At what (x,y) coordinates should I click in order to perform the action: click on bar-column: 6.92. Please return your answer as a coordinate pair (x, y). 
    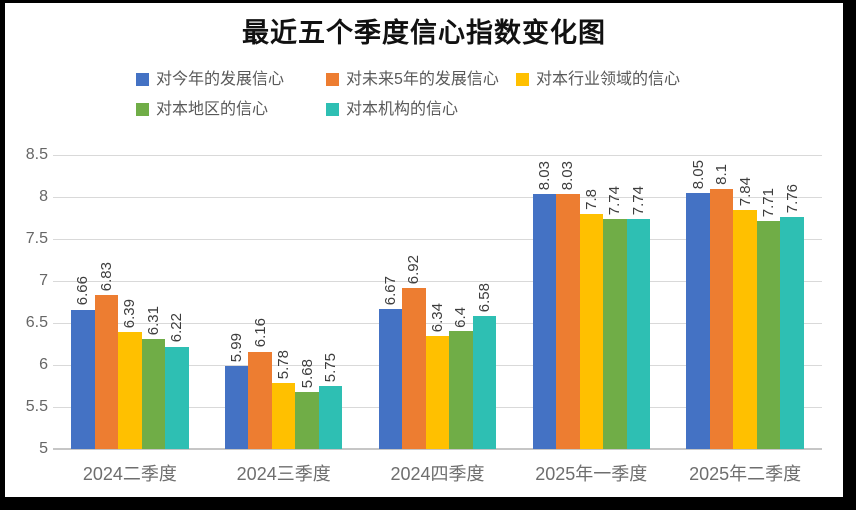
    Looking at the image, I should click on (414, 302).